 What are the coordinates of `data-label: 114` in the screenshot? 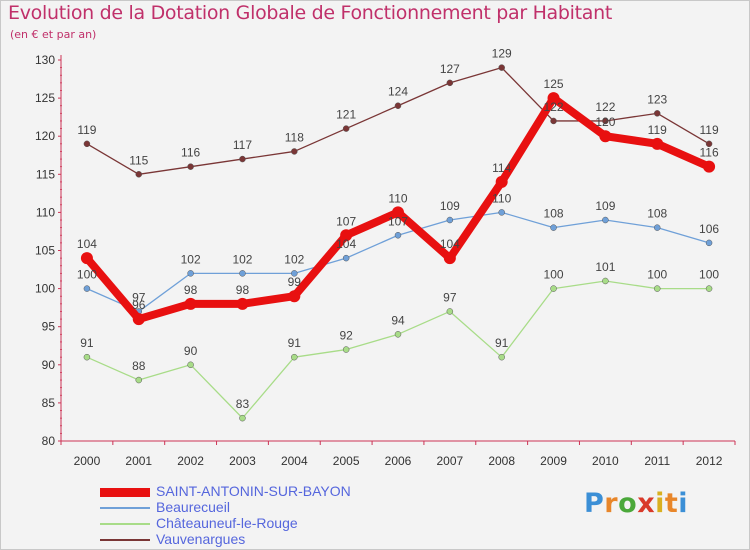 It's located at (501, 168).